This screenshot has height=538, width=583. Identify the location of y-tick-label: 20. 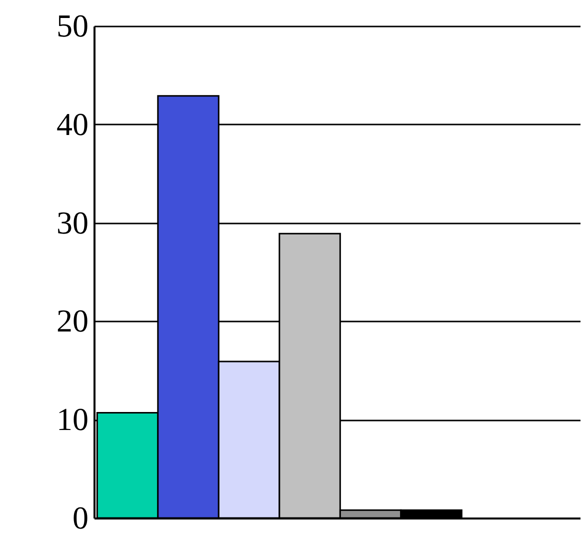
(72, 320).